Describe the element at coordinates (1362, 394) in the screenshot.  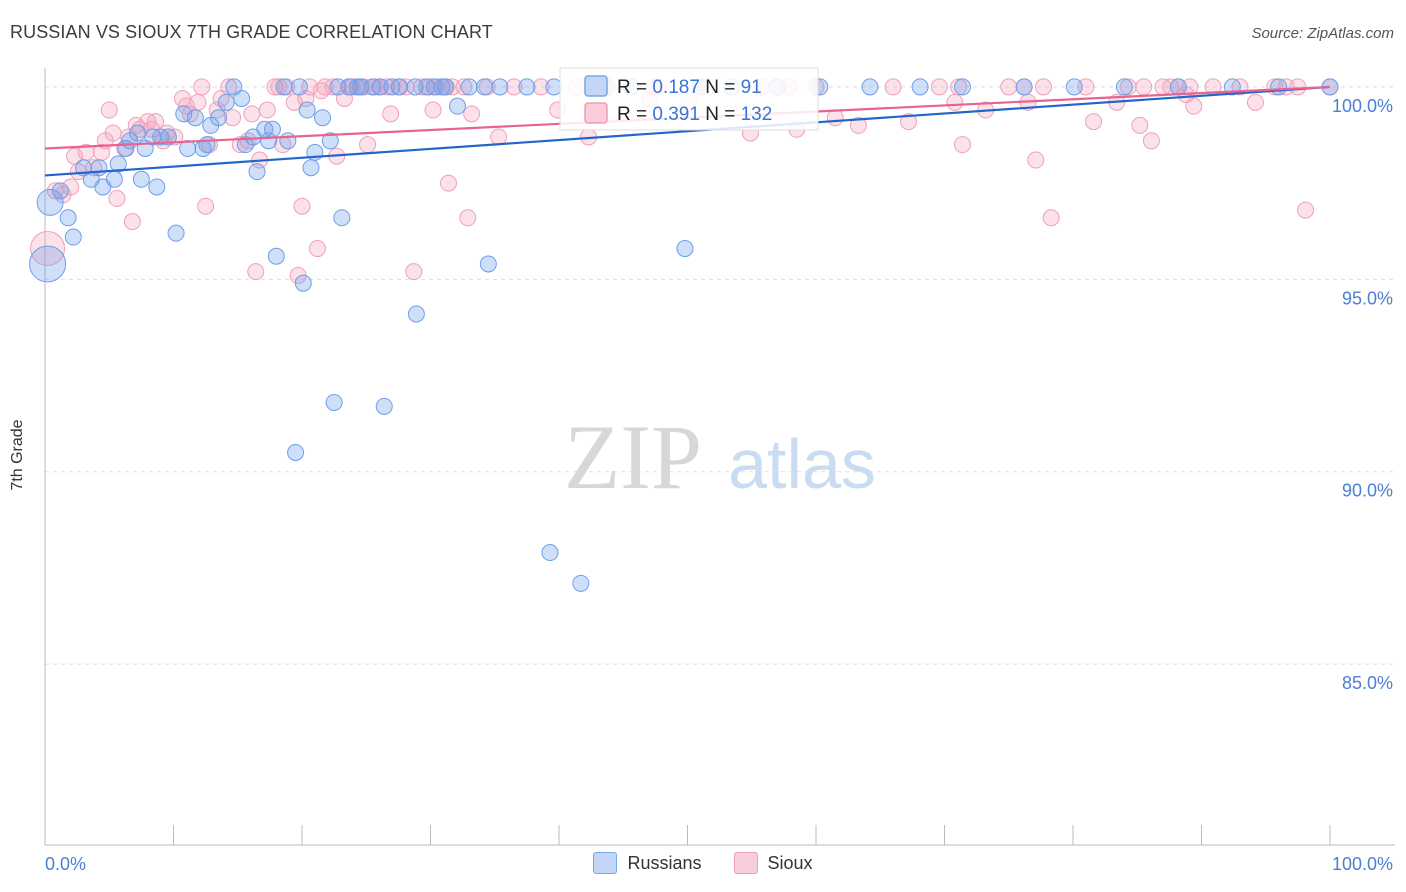
I see `y-tick-labels: 85.0% 90.0% 95.0% 100.0%` at that location.